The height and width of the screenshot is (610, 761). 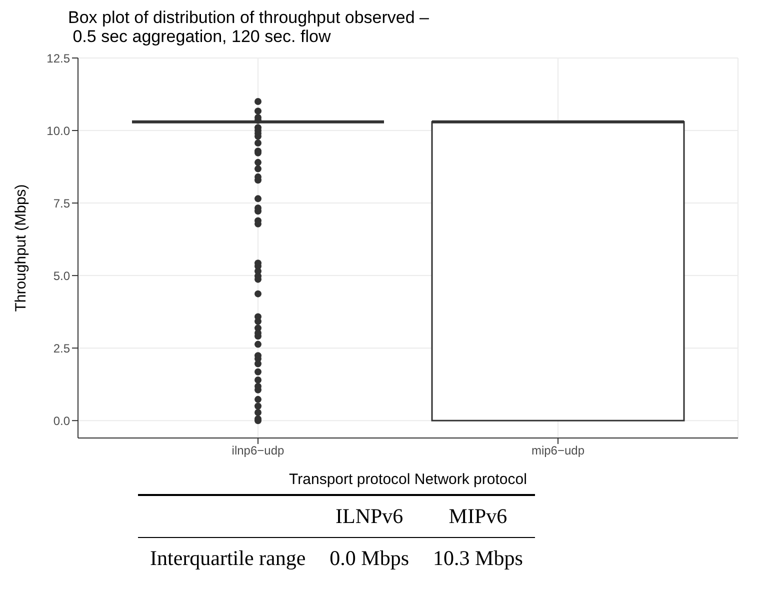 What do you see at coordinates (408, 479) in the screenshot?
I see `x-axis-title: Transport protocol Network protocol` at bounding box center [408, 479].